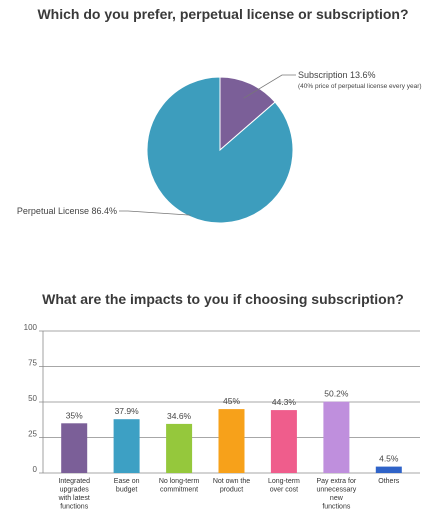 This screenshot has width=446, height=519. I want to click on x-category-label: No long-term, so click(179, 481).